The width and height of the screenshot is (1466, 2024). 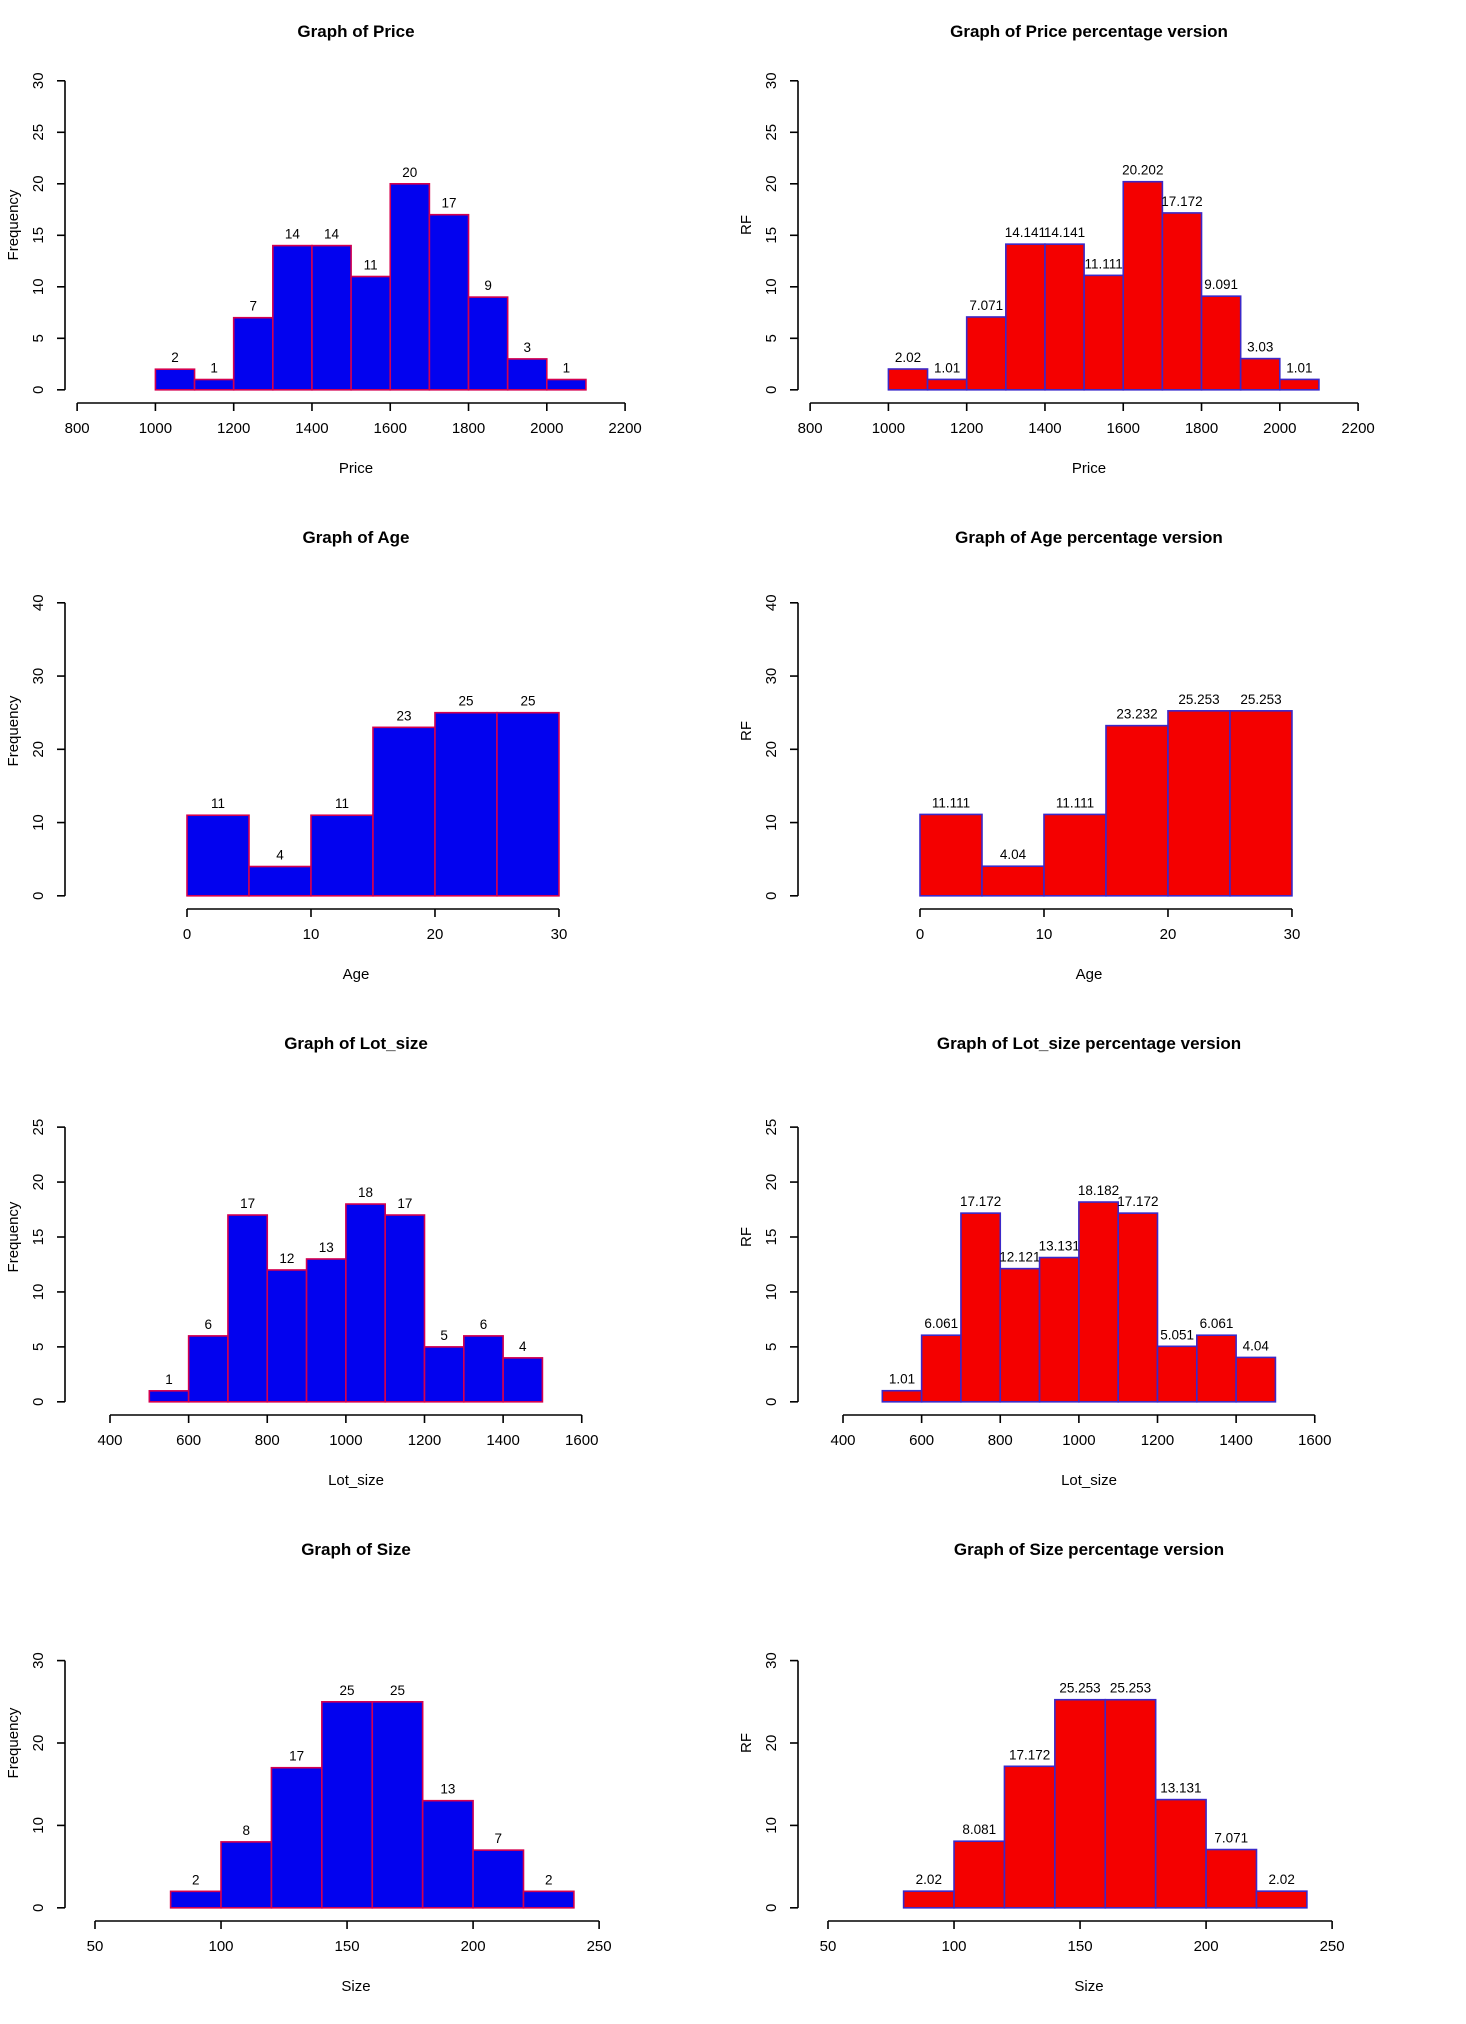 What do you see at coordinates (1089, 1549) in the screenshot?
I see `chart-title: Graph of Size percentage version` at bounding box center [1089, 1549].